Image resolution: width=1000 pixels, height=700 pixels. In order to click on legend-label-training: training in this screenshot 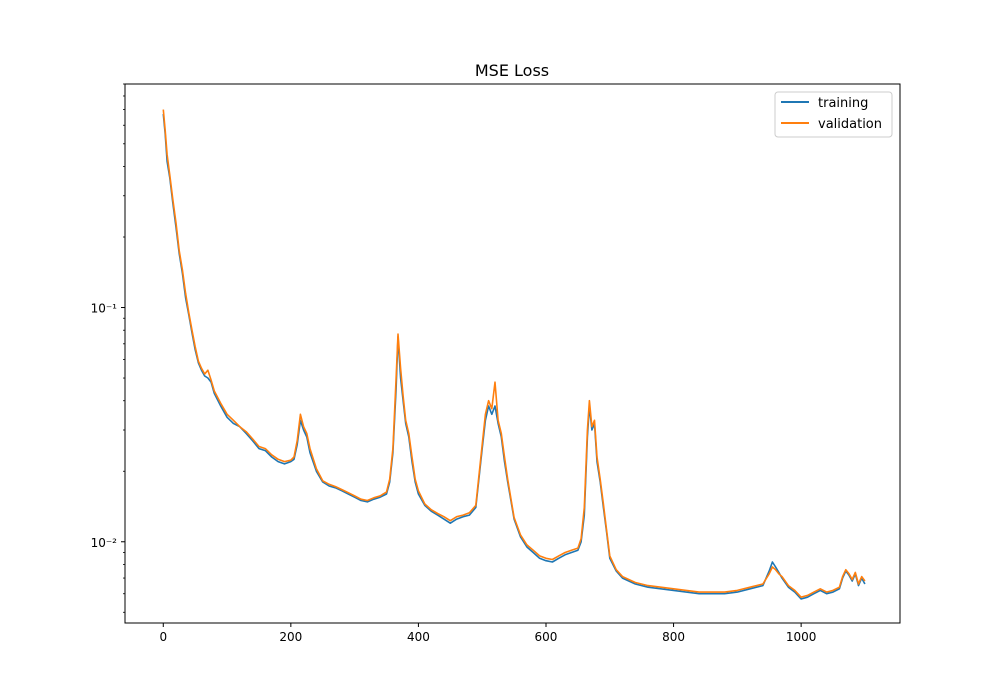, I will do `click(843, 103)`.